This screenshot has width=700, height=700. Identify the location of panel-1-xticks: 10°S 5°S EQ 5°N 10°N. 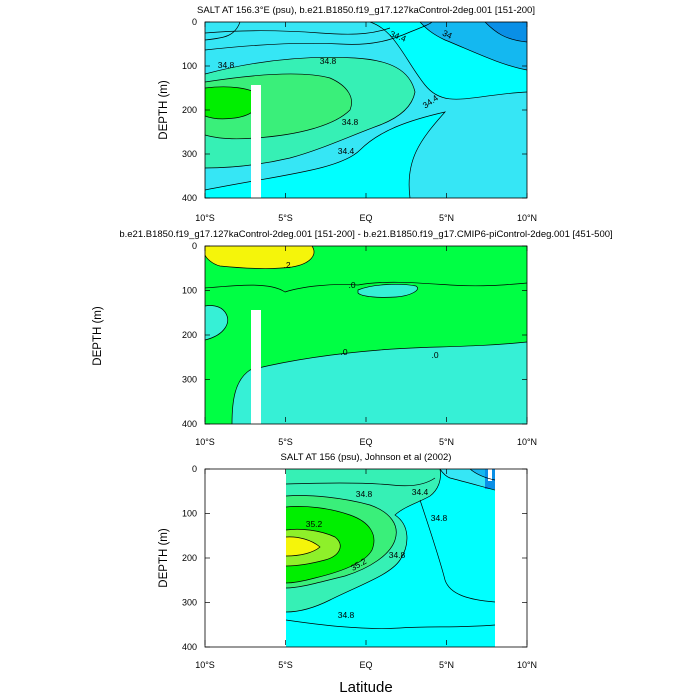
(366, 218).